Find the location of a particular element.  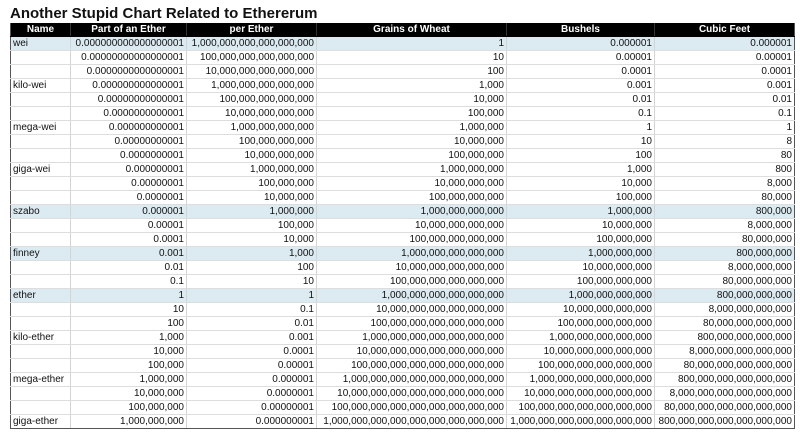

grains-of-wheat-cell: 10,000,000,000,000,000,000 is located at coordinates (411, 309).